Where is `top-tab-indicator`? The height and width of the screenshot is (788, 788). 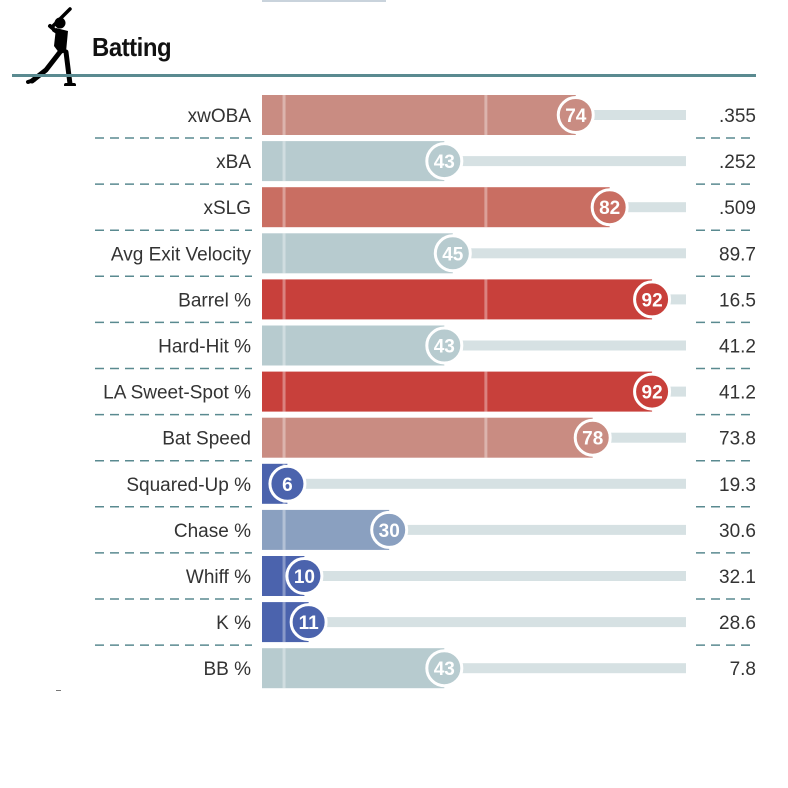
top-tab-indicator is located at coordinates (324, 1).